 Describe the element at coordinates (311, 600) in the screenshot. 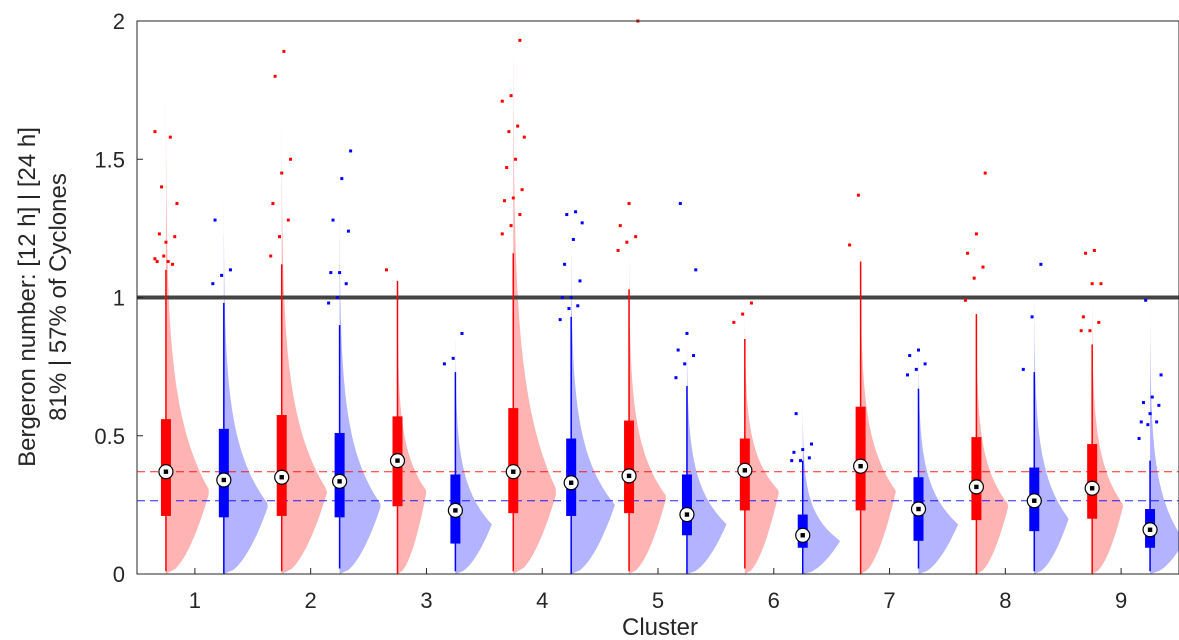

I see `x-tick-label: 2` at that location.